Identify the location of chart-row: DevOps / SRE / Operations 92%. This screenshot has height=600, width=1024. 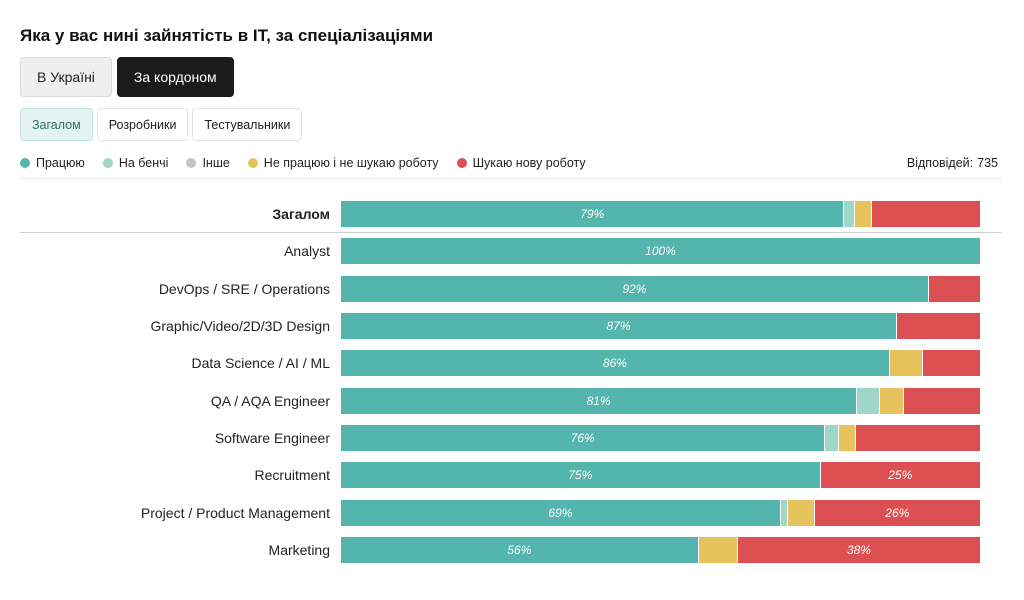
(512, 289).